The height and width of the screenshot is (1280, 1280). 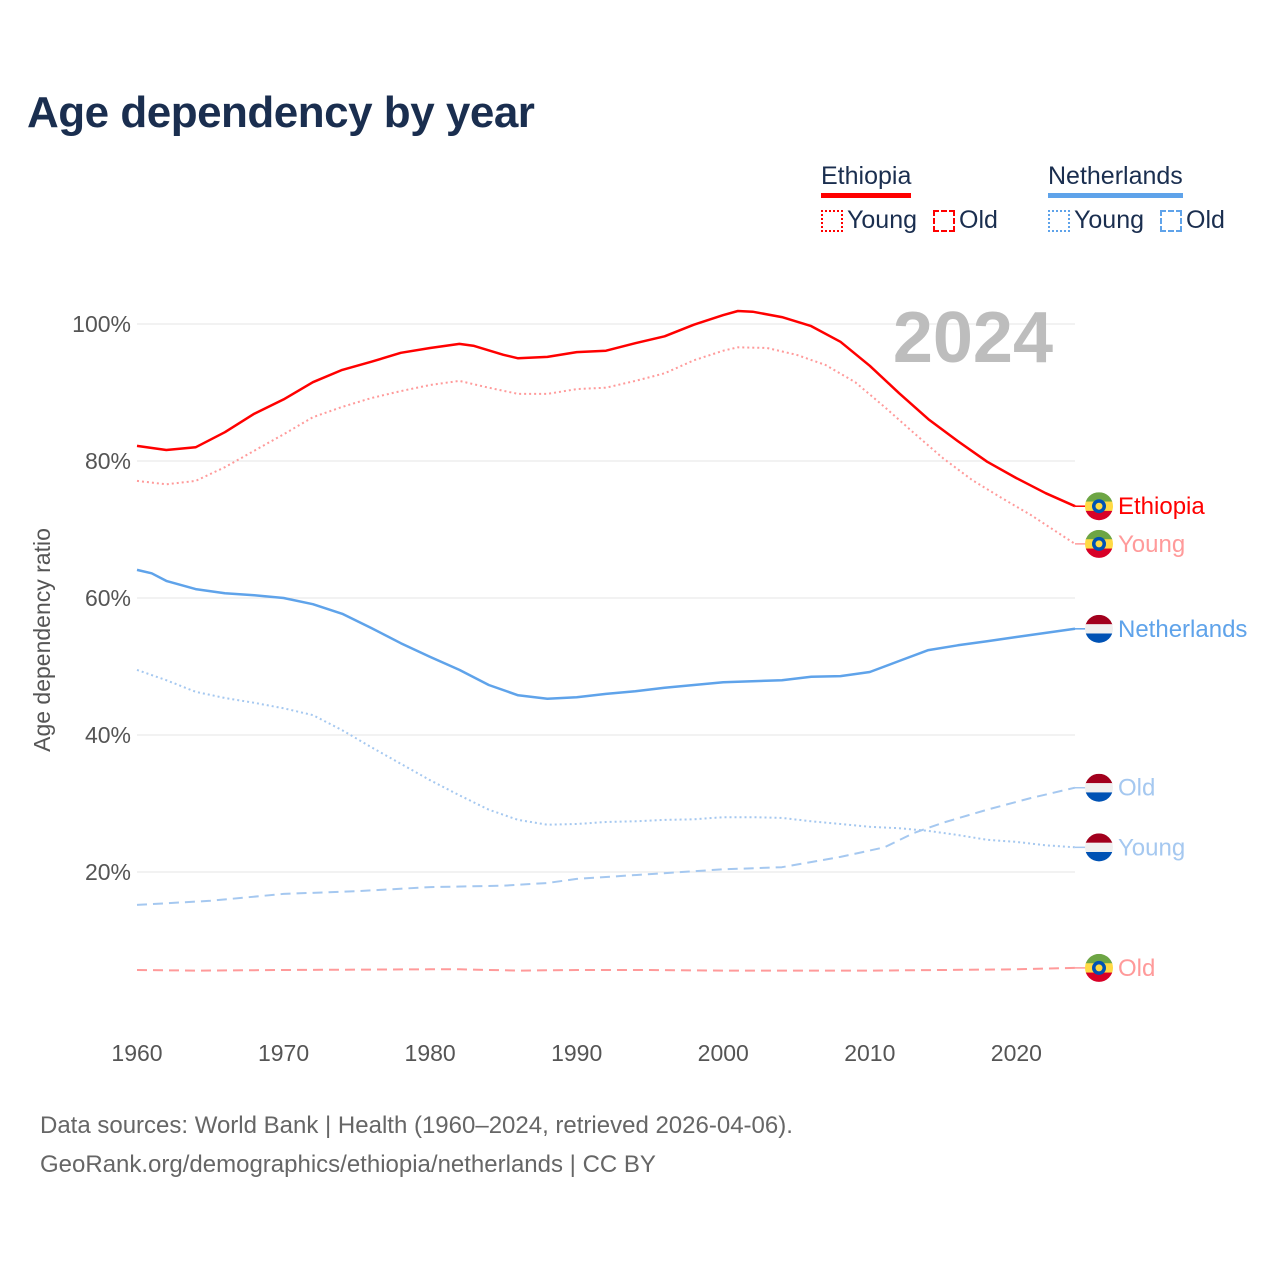 I want to click on legend-ethiopia: Ethiopia Young Old, so click(x=909, y=198).